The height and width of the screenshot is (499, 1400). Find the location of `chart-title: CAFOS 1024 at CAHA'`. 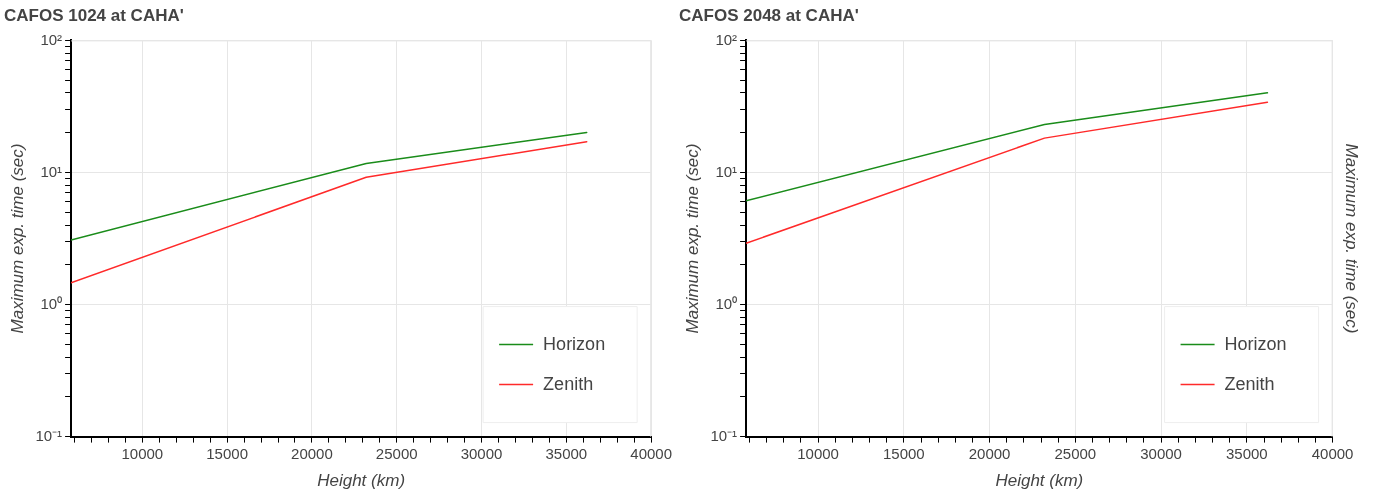

chart-title: CAFOS 1024 at CAHA' is located at coordinates (94, 15).